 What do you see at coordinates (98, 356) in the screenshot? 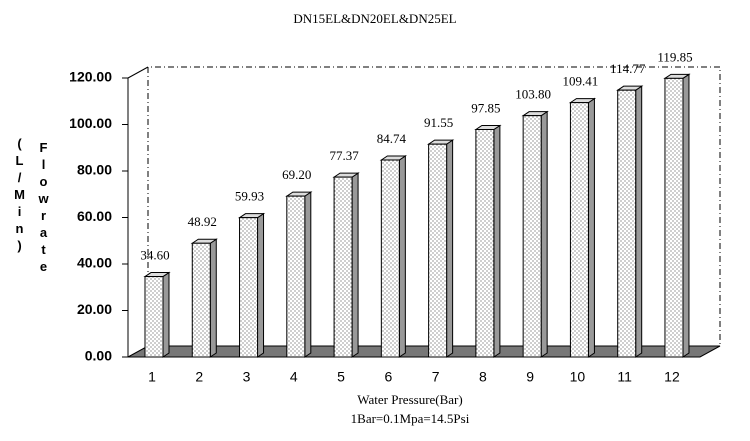
I see `y-tick-label: 0.00` at bounding box center [98, 356].